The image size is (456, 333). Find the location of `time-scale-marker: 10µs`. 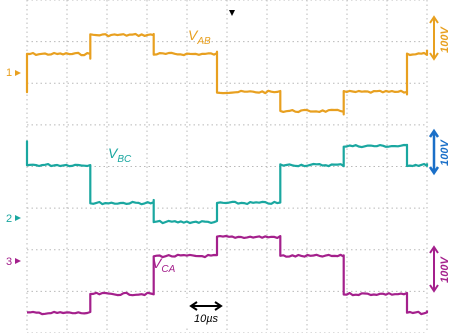

time-scale-marker: 10µs is located at coordinates (205, 313).